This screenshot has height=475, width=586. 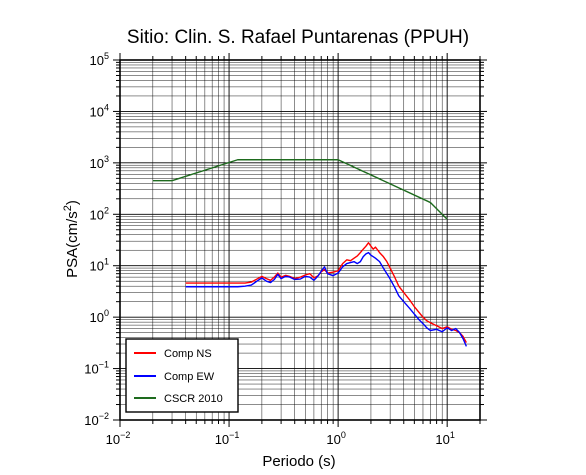 What do you see at coordinates (72, 244) in the screenshot?
I see `y-axis-title-base: PSA(cm/s` at bounding box center [72, 244].